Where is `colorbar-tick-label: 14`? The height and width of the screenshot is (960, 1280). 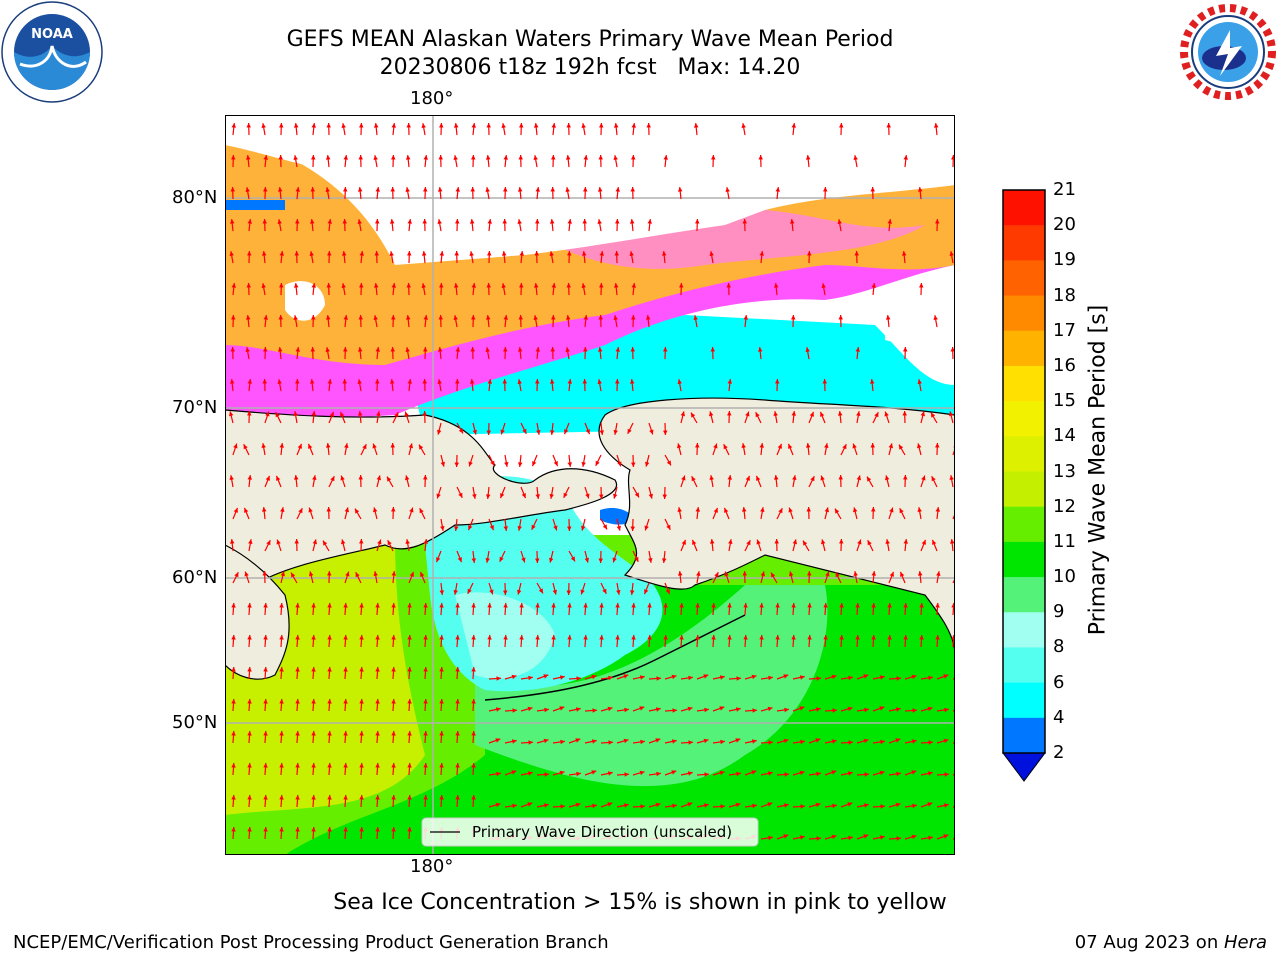
colorbar-tick-label: 14 is located at coordinates (1064, 436).